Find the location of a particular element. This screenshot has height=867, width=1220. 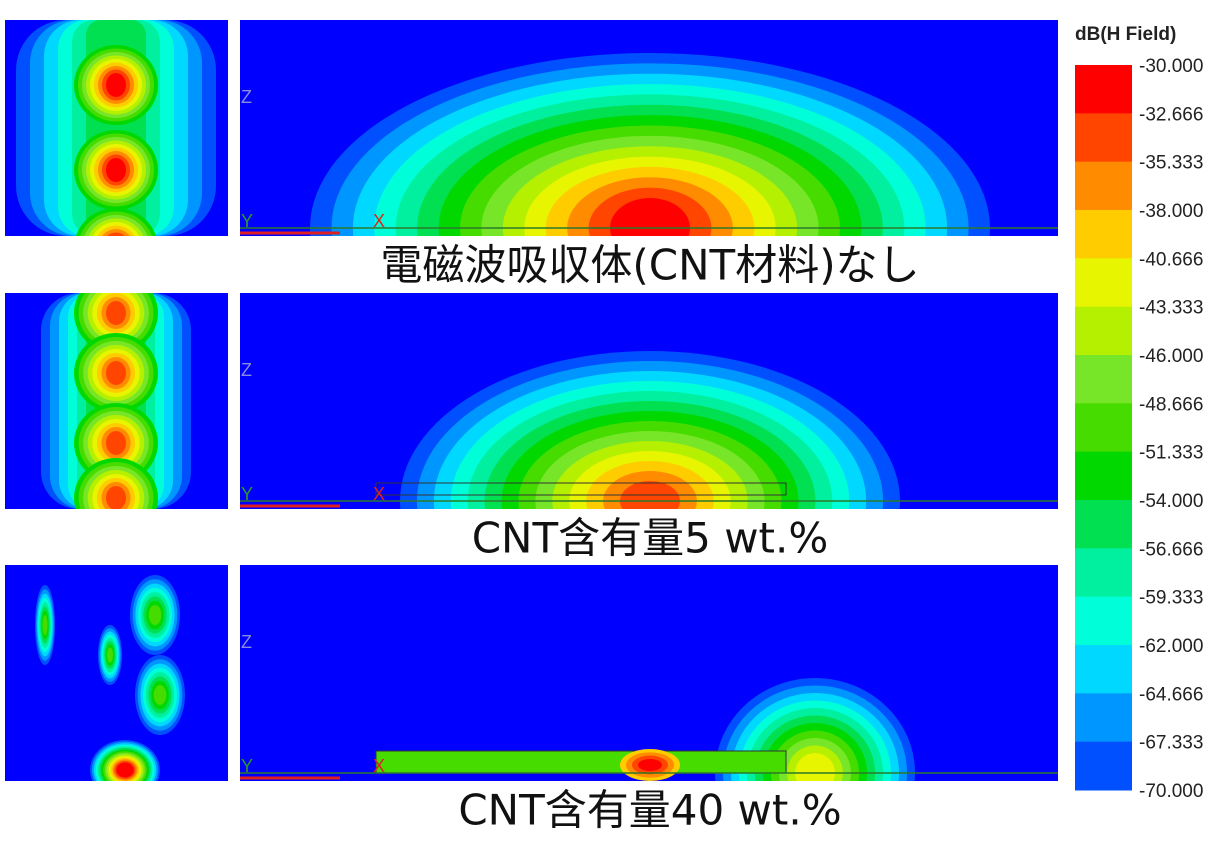

colorbar-tick-label: -64.666 is located at coordinates (1171, 694).